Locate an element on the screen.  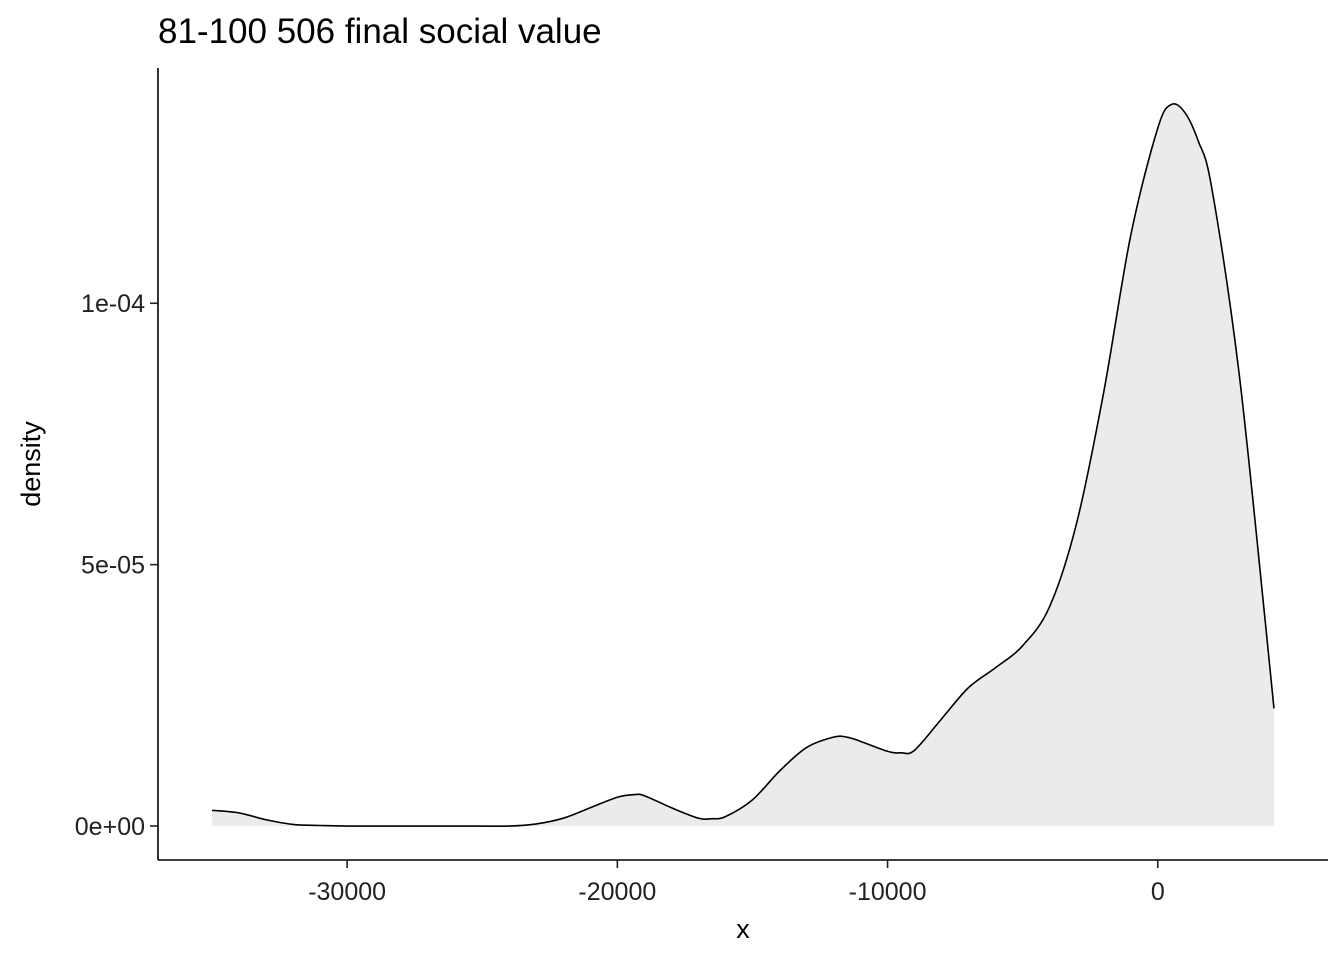
chart-title: 81-100 506 final social value is located at coordinates (380, 31).